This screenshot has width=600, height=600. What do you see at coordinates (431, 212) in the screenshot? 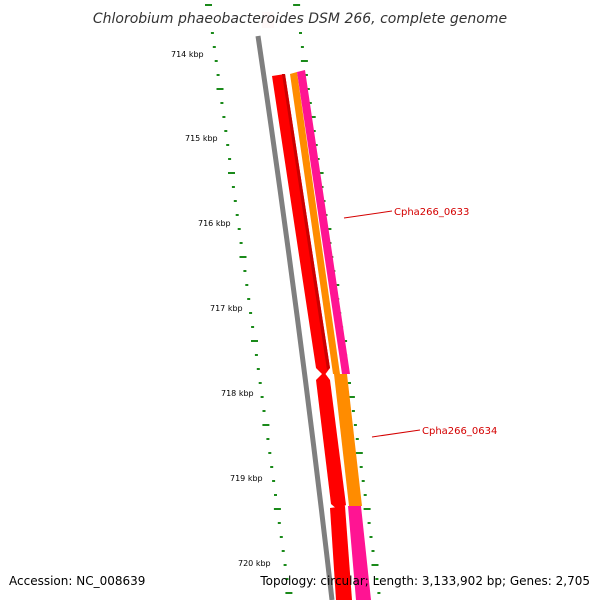
I see `feature-label-cpha266-0633: Cpha266_0633` at bounding box center [431, 212].